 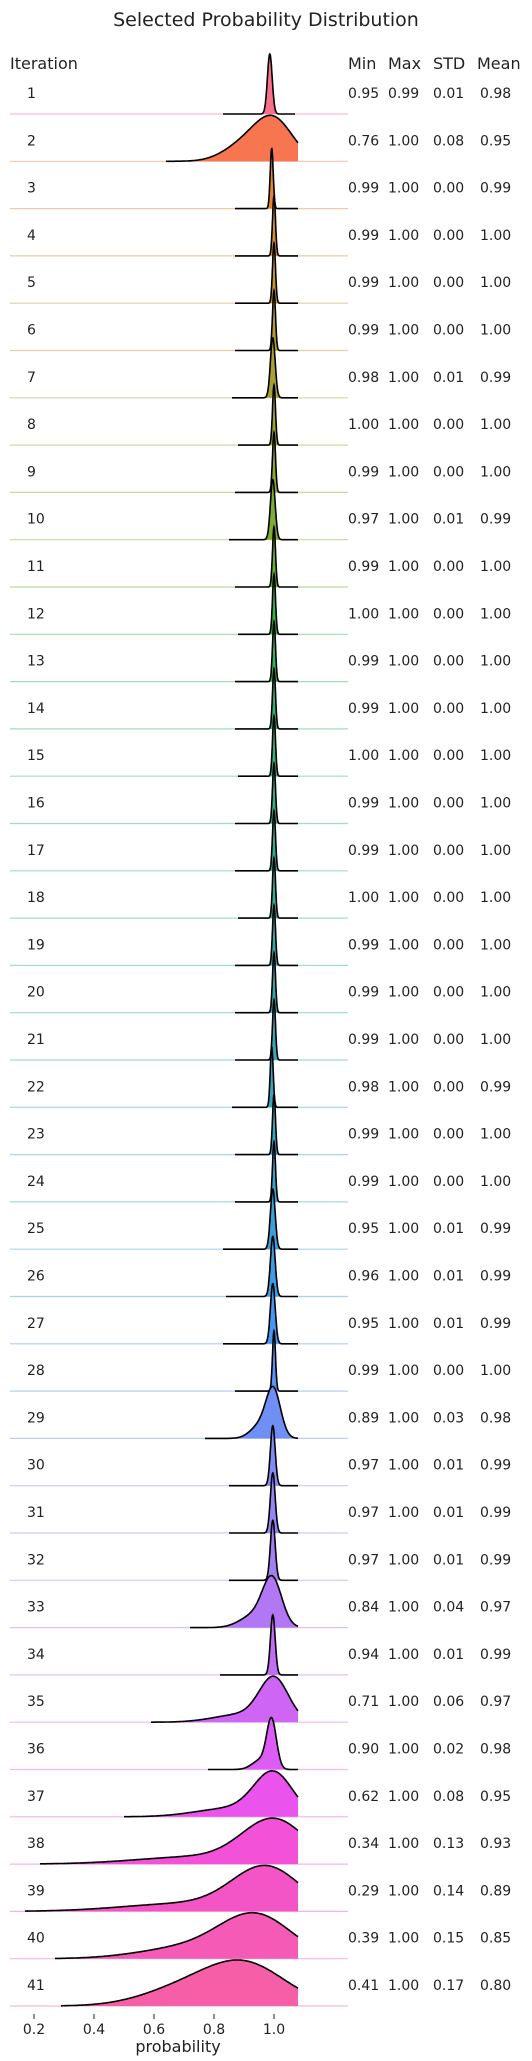 I want to click on row-12-min: 1.00, so click(x=363, y=614).